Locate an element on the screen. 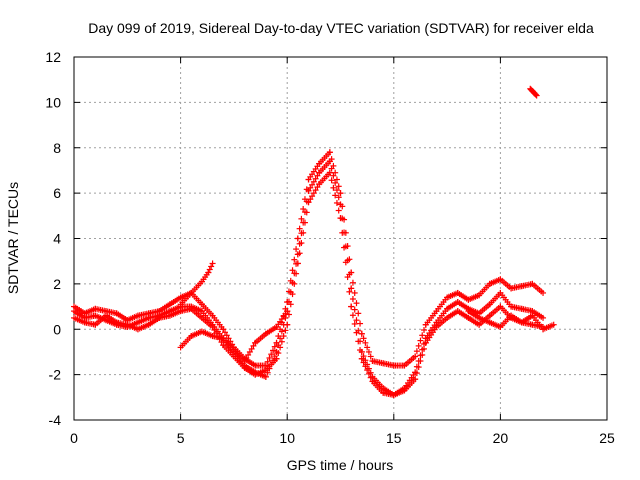  data-point-trace-f is located at coordinates (553, 324).